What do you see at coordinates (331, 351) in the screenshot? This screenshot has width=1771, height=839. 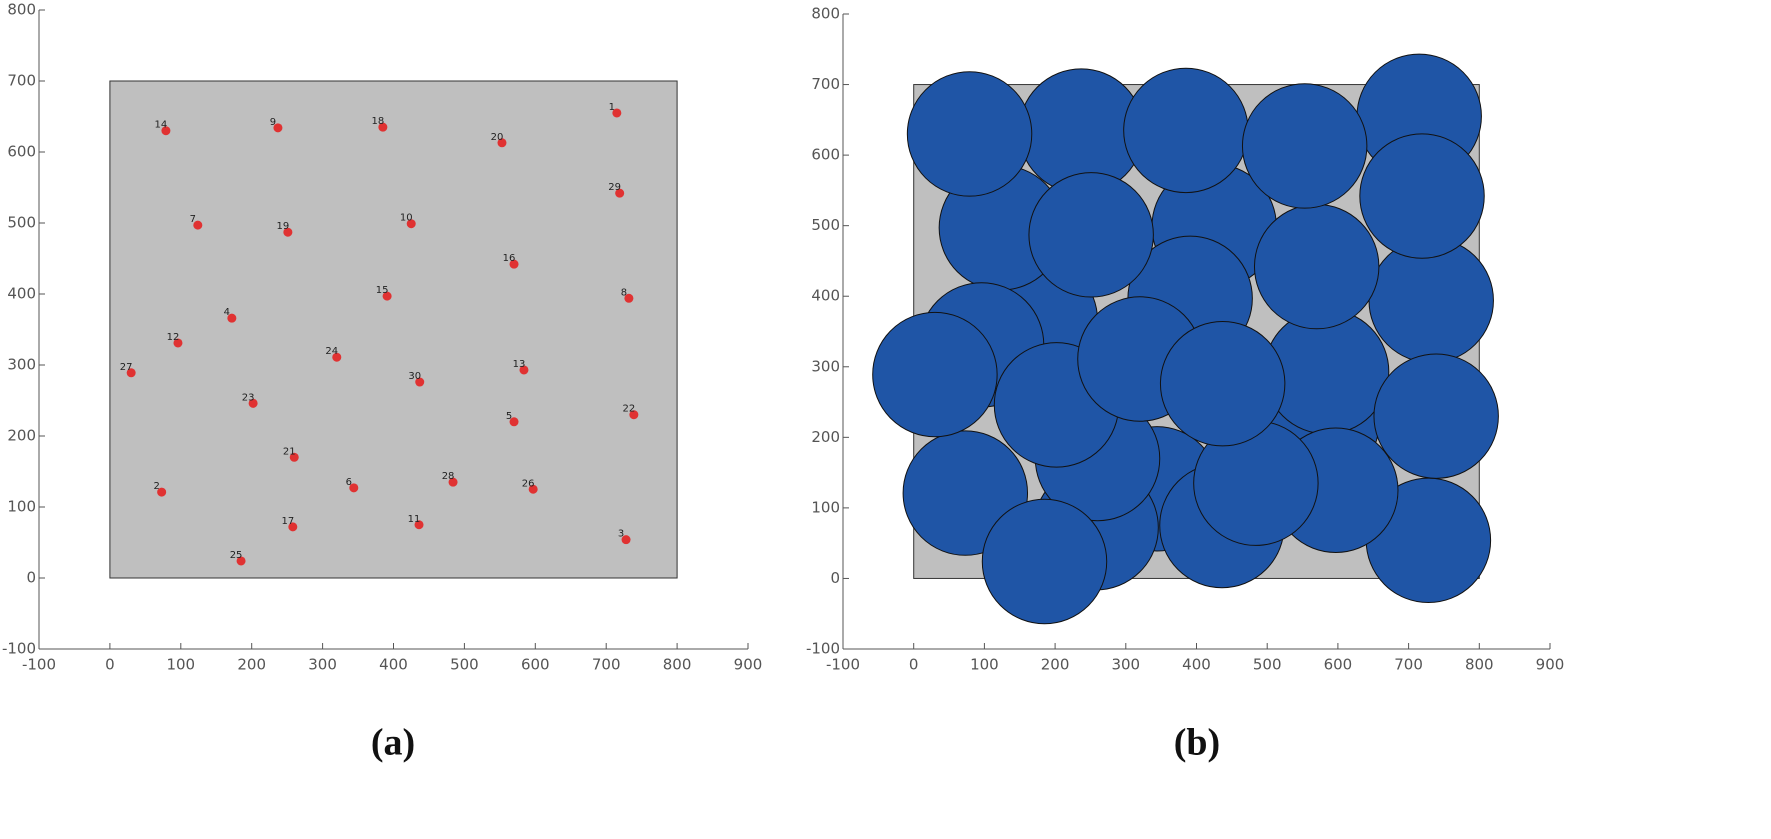 I see `point-label: 24` at bounding box center [331, 351].